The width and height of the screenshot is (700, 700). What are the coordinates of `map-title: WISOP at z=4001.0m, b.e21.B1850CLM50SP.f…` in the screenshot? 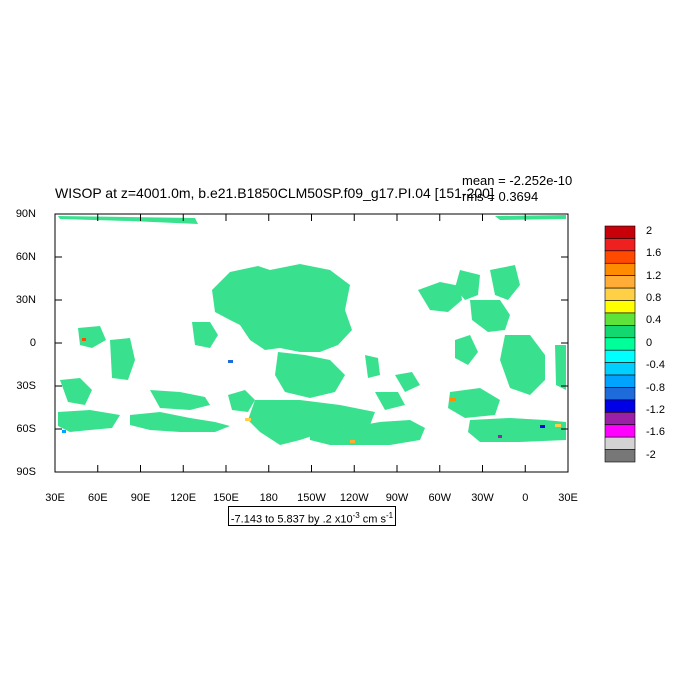 It's located at (274, 193).